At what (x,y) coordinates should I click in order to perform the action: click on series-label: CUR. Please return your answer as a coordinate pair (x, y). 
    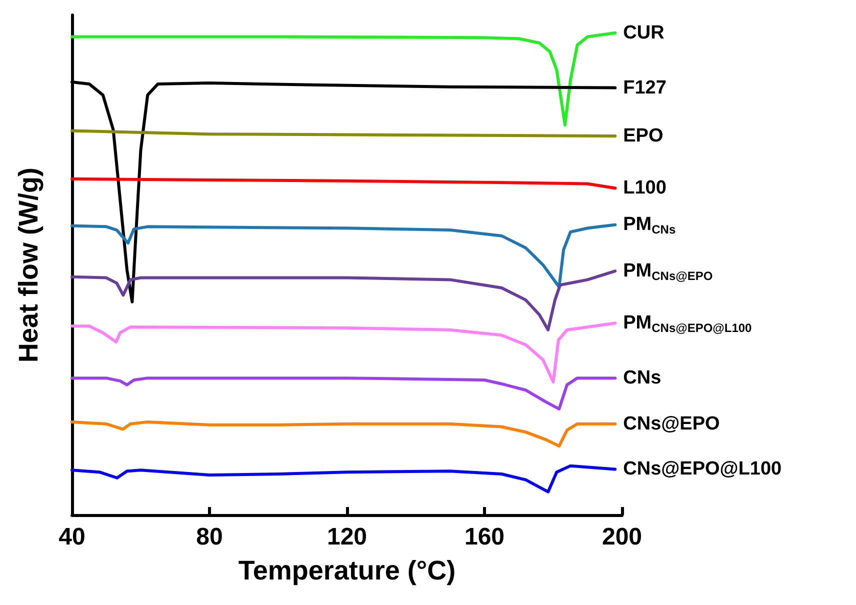
    Looking at the image, I should click on (644, 33).